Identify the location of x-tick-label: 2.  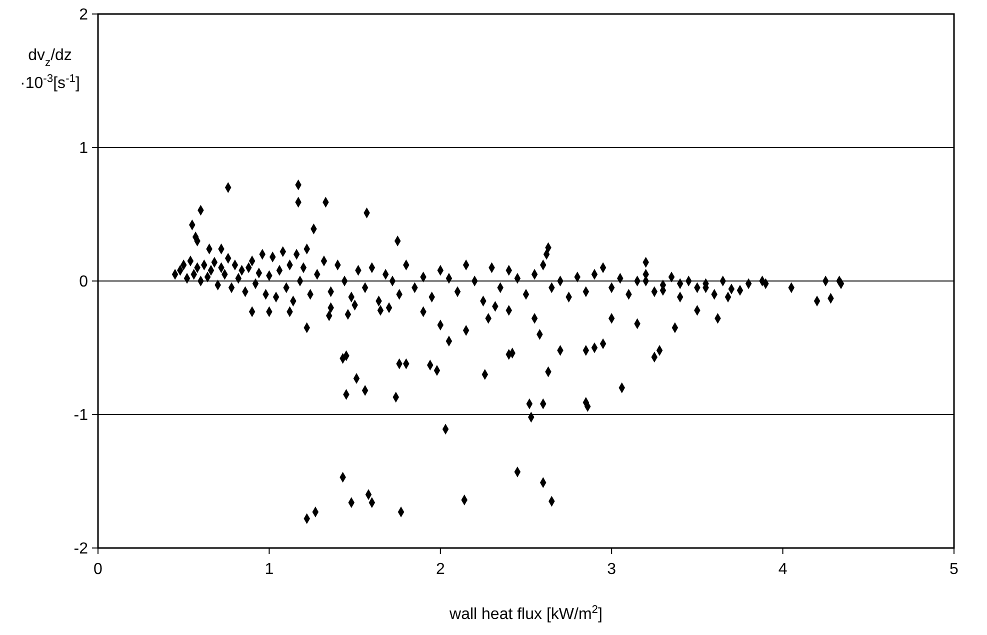
(440, 569).